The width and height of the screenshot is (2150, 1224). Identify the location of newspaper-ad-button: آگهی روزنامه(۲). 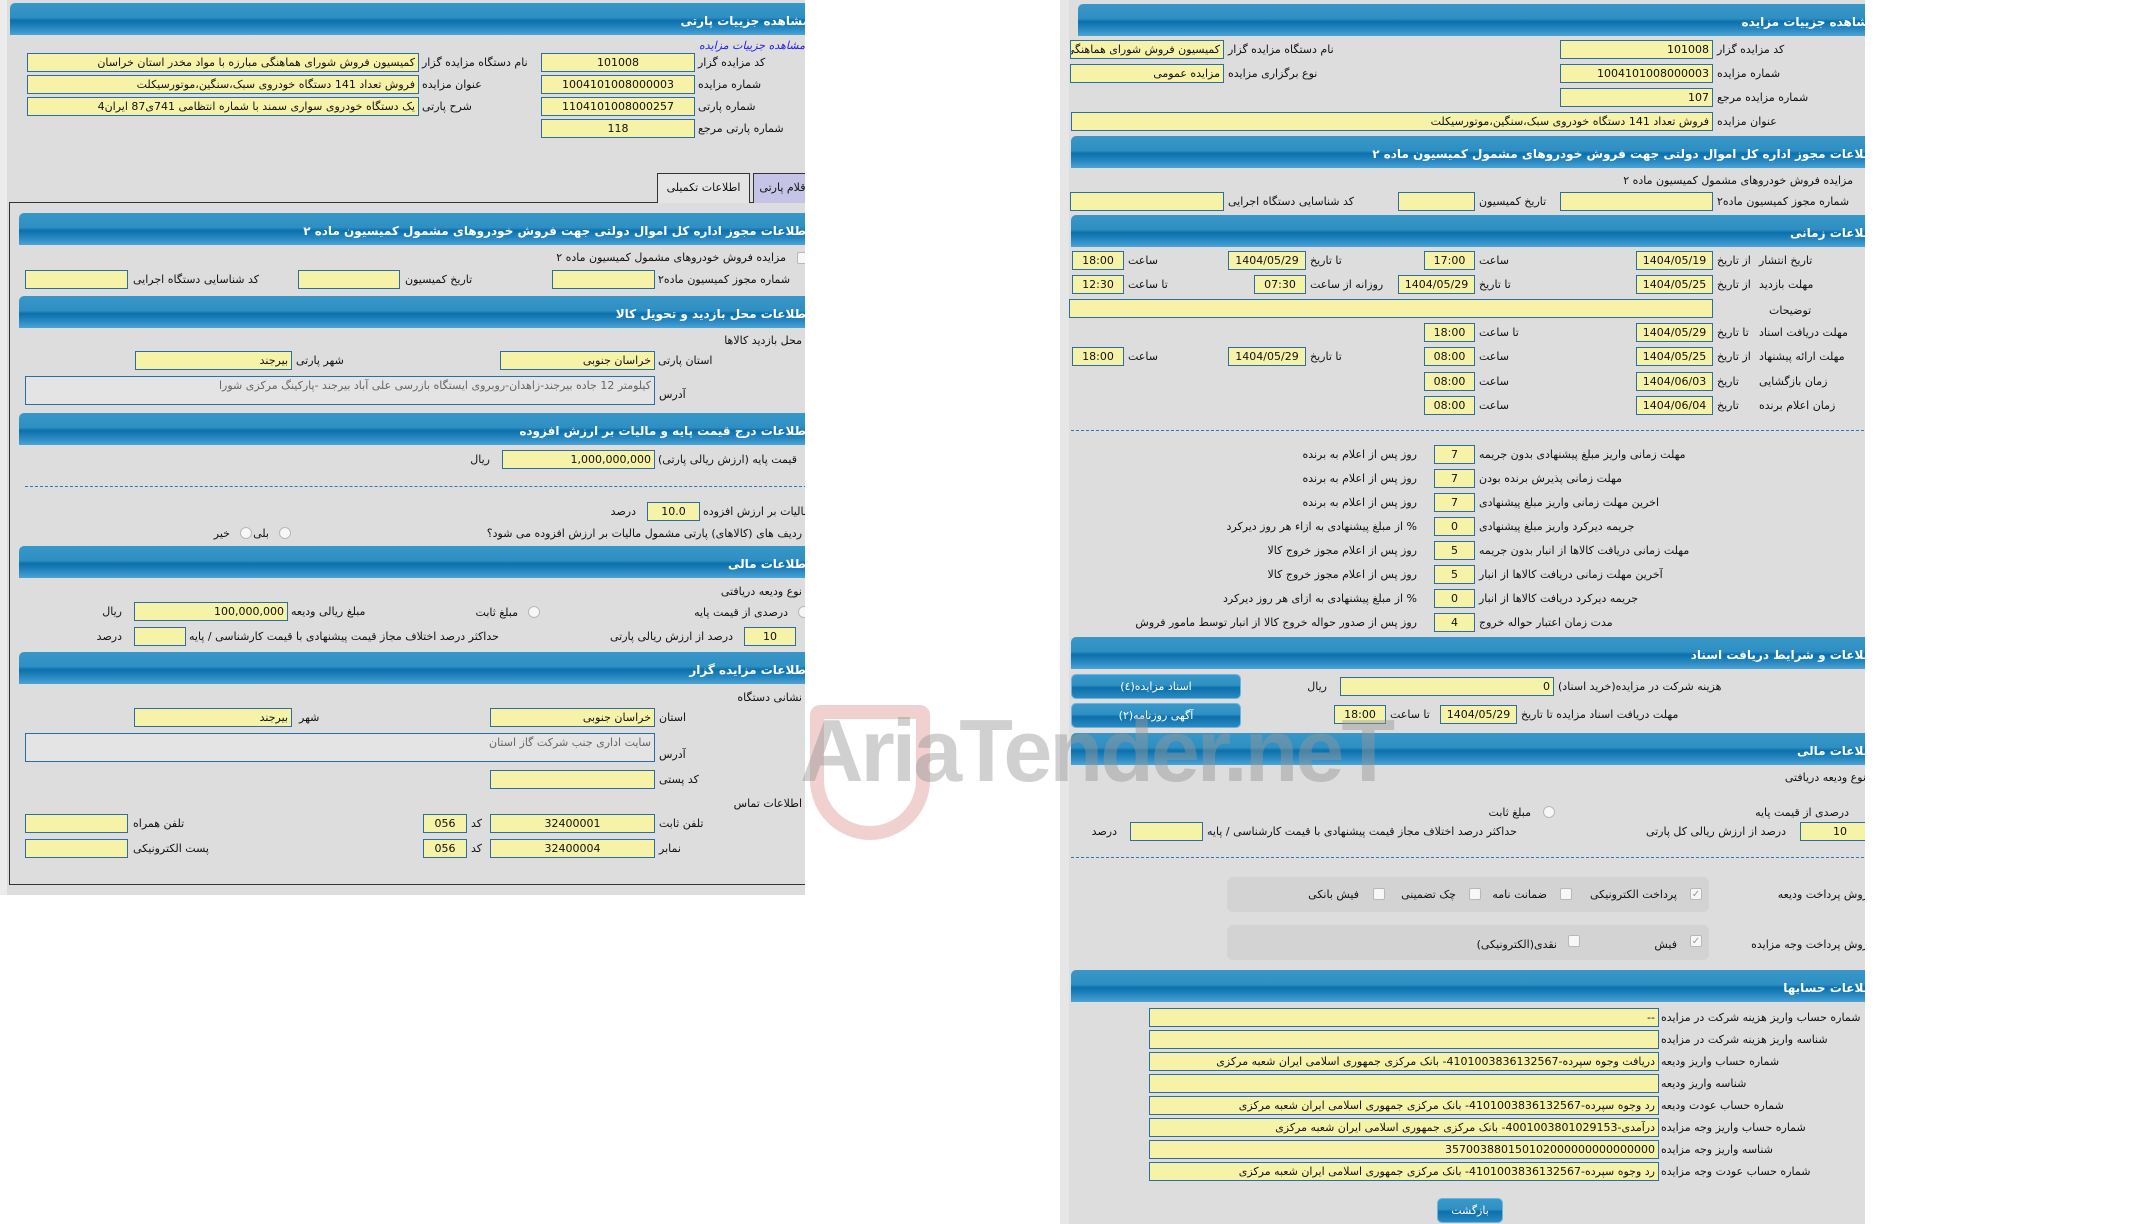
(1156, 715).